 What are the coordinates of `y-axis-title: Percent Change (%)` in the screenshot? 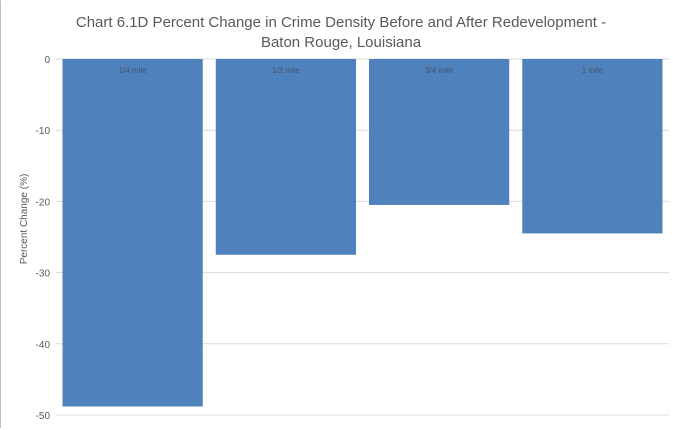 It's located at (24, 219).